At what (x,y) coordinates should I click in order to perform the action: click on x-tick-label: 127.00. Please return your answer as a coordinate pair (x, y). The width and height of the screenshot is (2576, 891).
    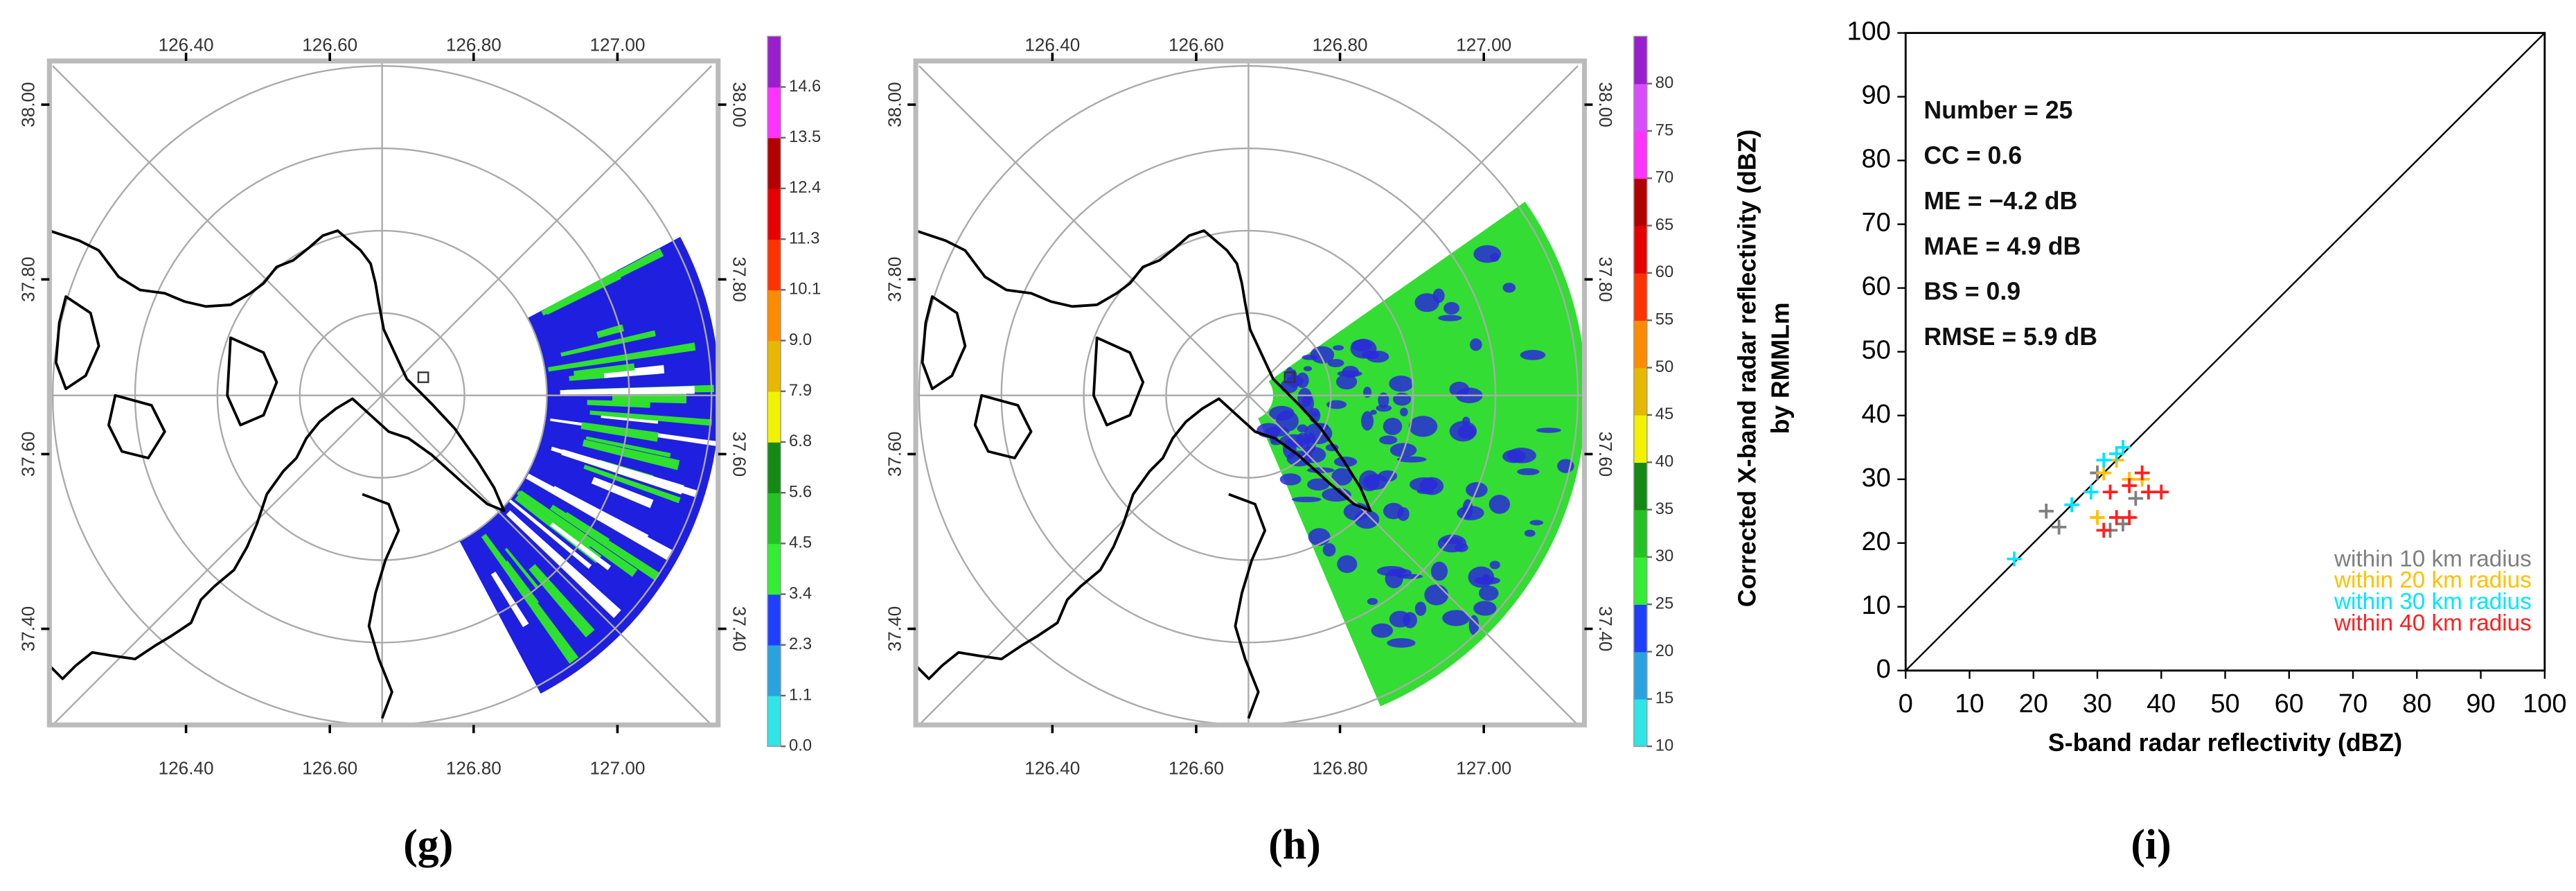
    Looking at the image, I should click on (617, 45).